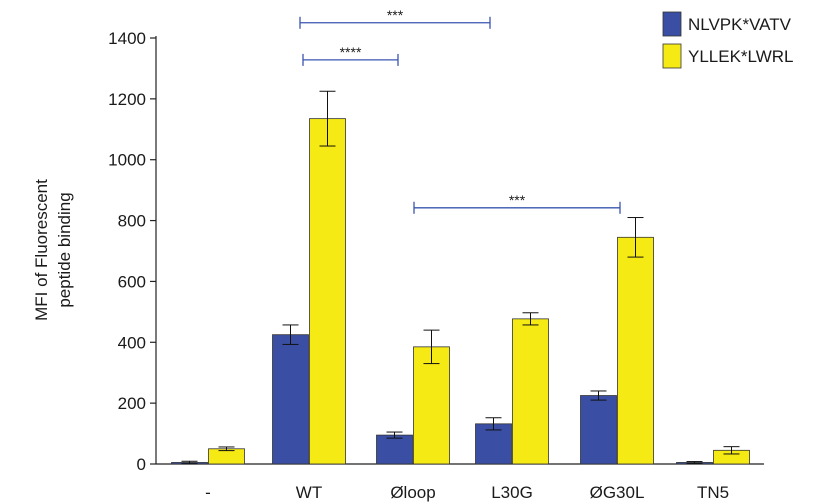 The height and width of the screenshot is (504, 822). What do you see at coordinates (127, 38) in the screenshot?
I see `y-tick-label: 1400` at bounding box center [127, 38].